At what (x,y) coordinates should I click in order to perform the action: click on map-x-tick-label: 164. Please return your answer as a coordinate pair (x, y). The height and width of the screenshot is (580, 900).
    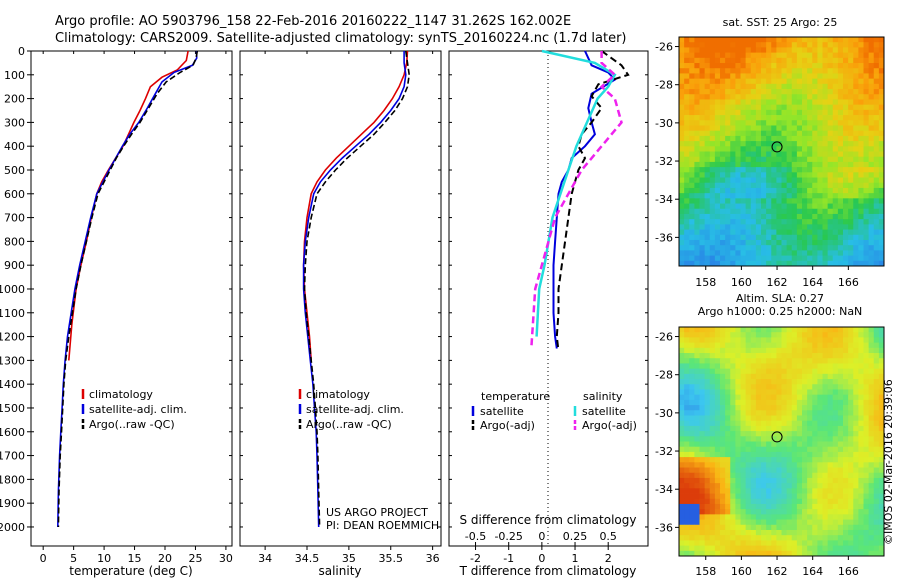
    Looking at the image, I should click on (812, 571).